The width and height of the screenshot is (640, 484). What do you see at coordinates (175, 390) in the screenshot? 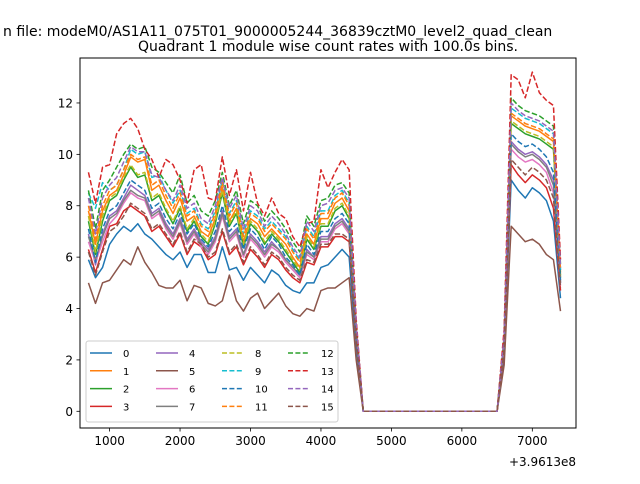
I see `legend-item-6: 6` at bounding box center [175, 390].